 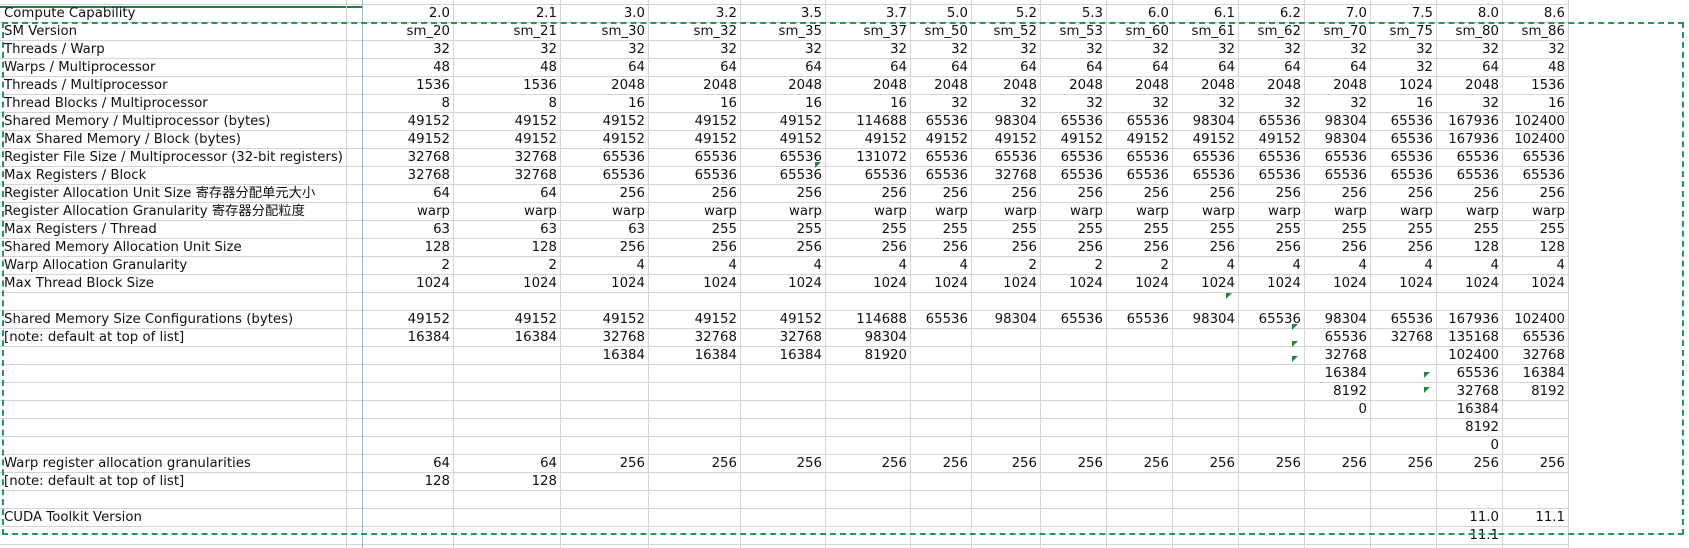 I want to click on data-cell: sm_75, so click(x=1403, y=31).